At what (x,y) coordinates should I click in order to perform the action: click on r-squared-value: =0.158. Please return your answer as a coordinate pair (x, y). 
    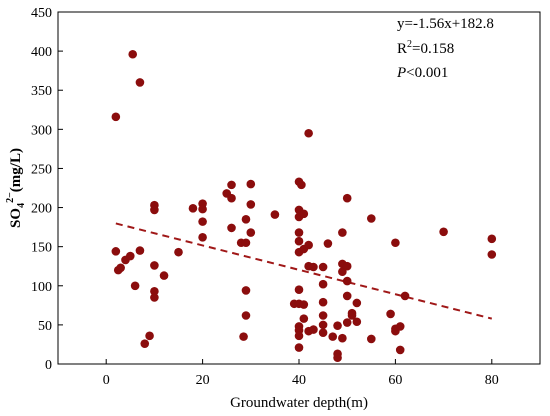
    Looking at the image, I should click on (433, 49).